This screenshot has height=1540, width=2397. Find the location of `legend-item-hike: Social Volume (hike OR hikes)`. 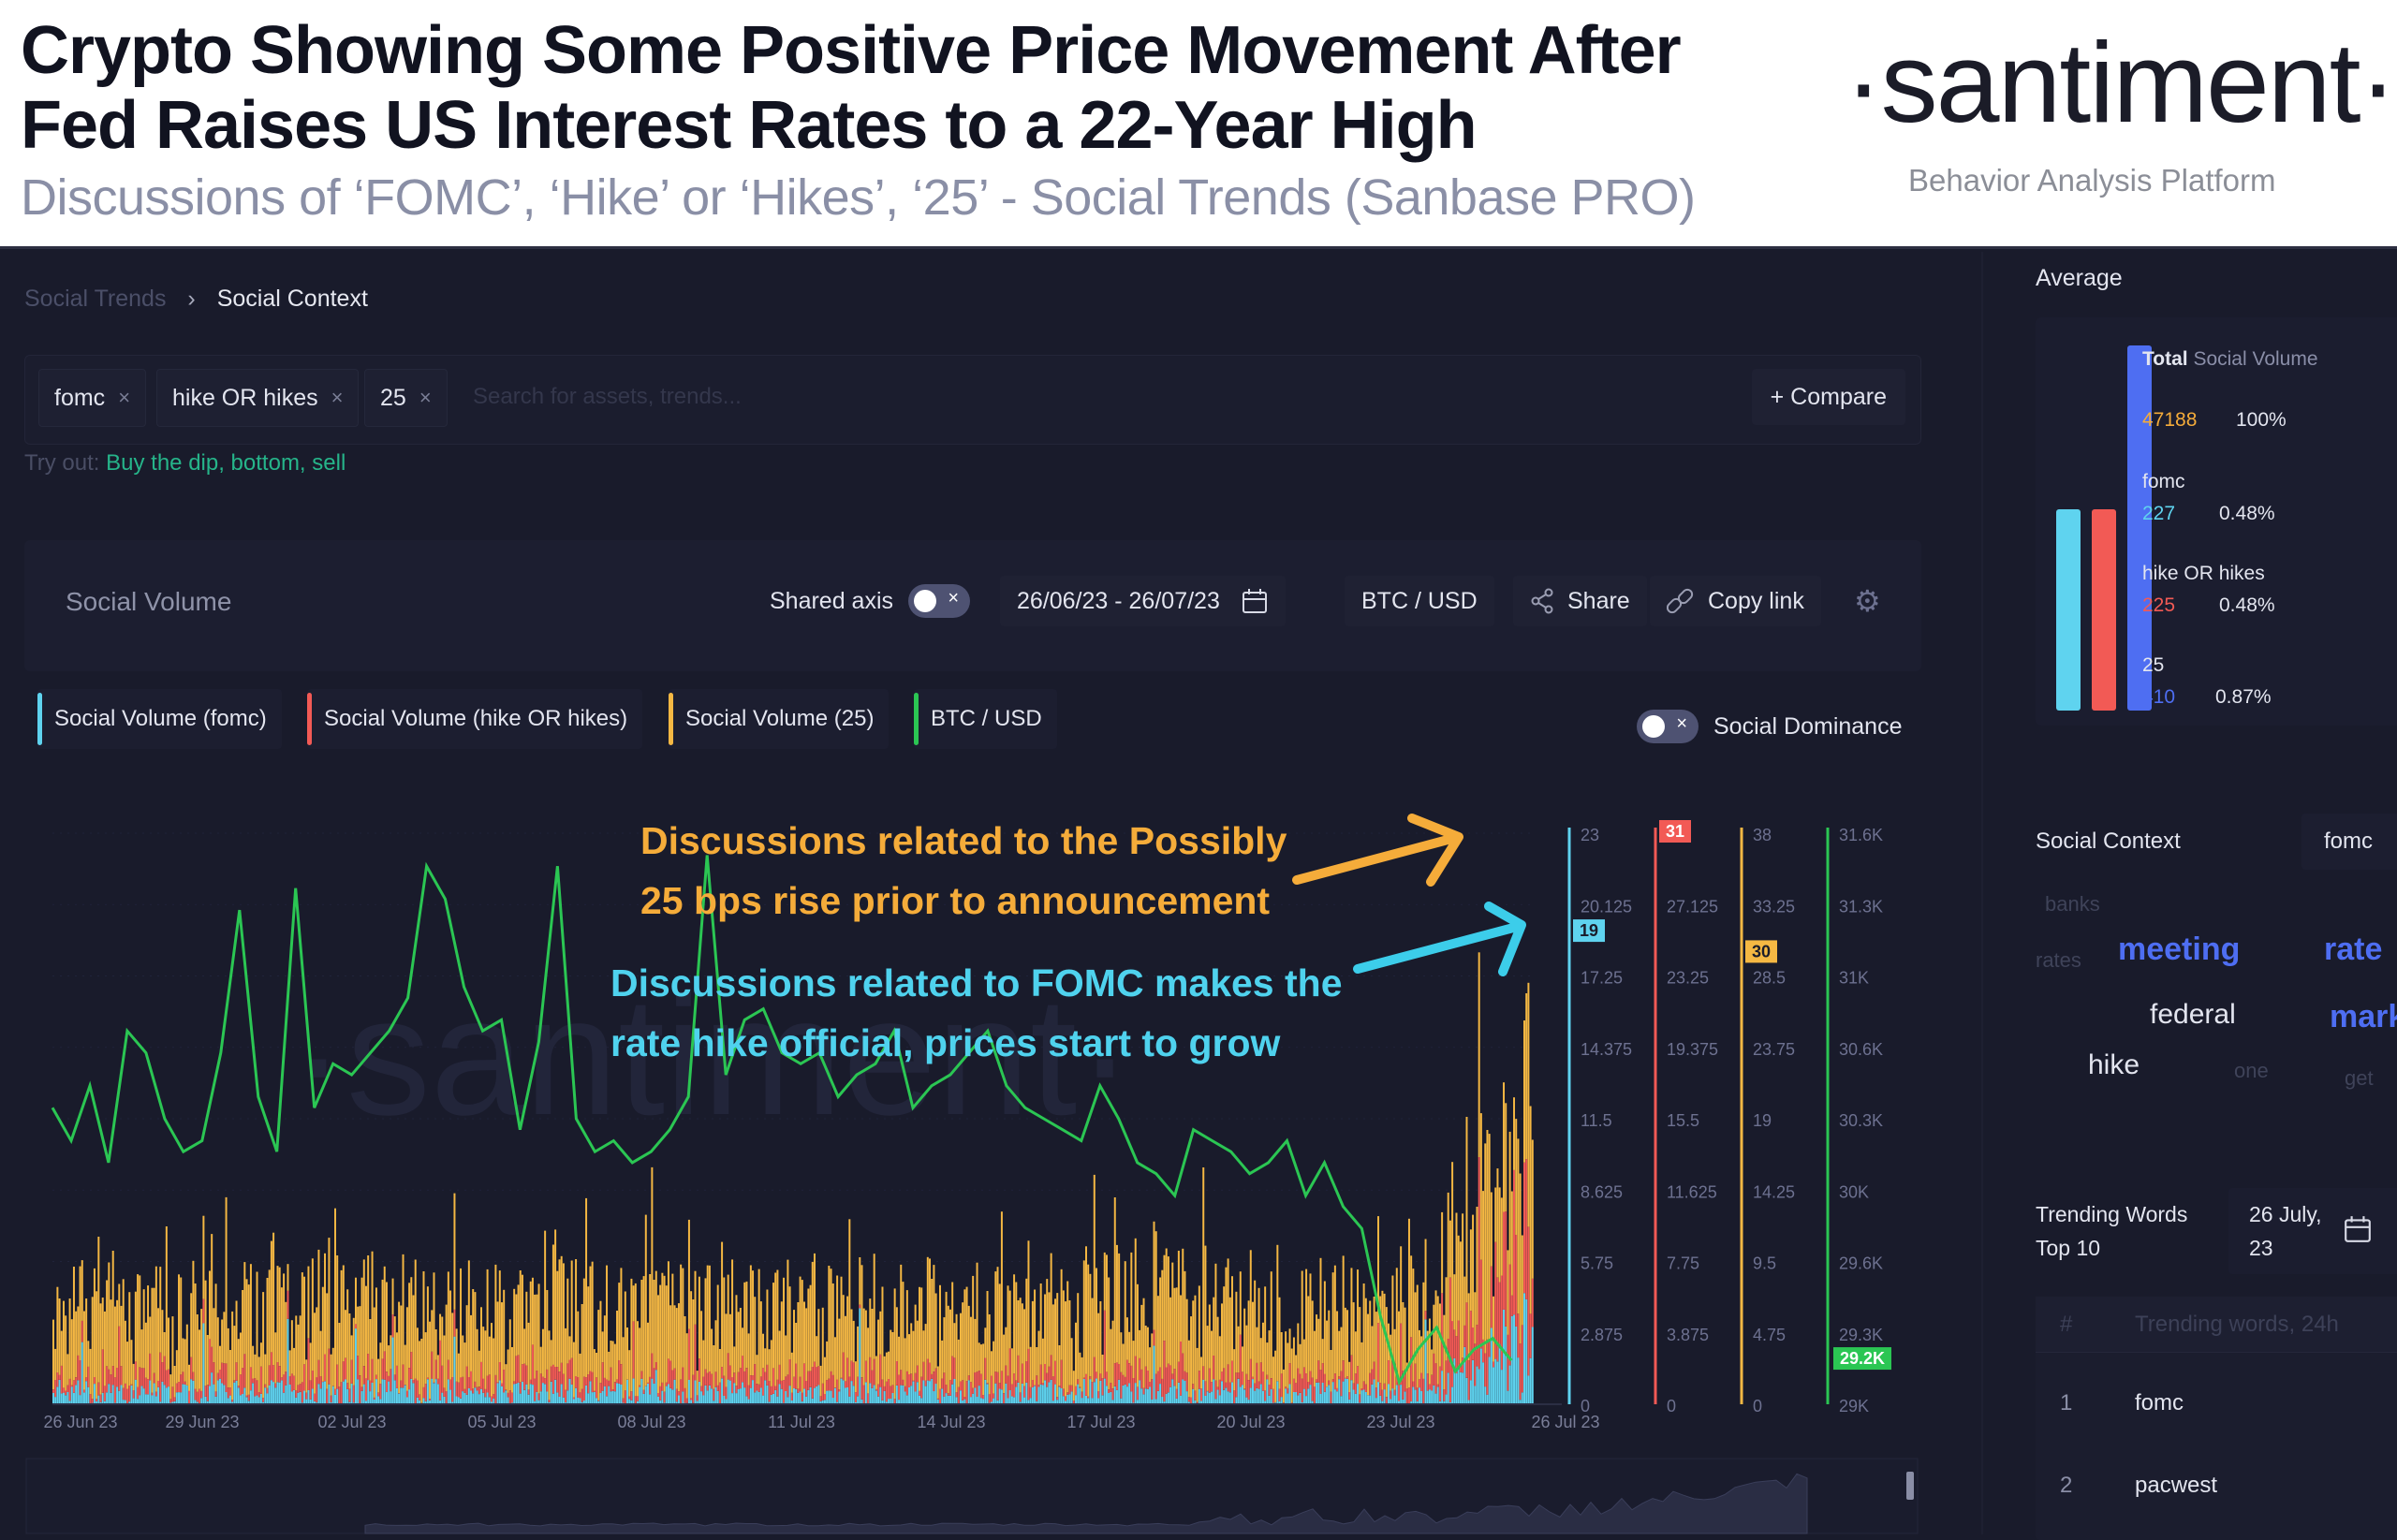

legend-item-hike: Social Volume (hike OR hikes) is located at coordinates (474, 719).